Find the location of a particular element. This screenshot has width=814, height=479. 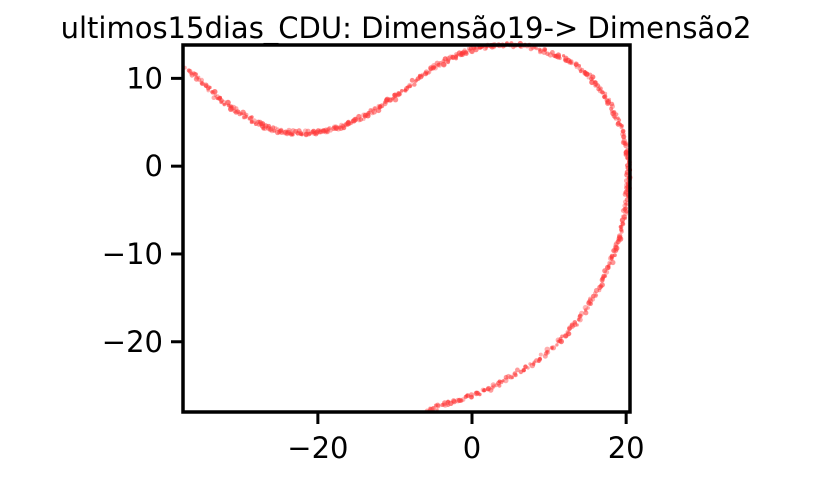

x-tick-label: 0 is located at coordinates (472, 448).